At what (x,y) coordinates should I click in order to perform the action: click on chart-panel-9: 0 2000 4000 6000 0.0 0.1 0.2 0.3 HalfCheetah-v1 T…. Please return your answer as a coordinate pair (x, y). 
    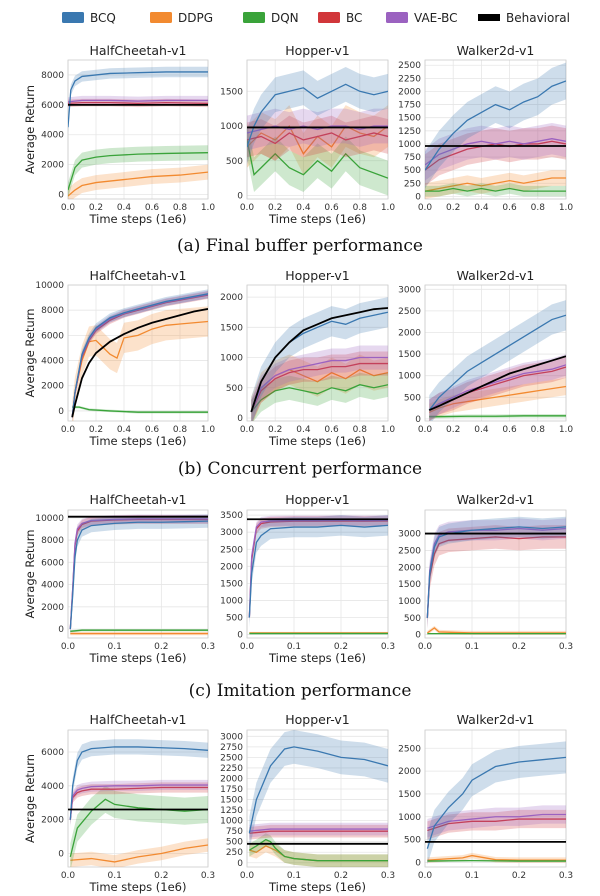
    Looking at the image, I should click on (119, 803).